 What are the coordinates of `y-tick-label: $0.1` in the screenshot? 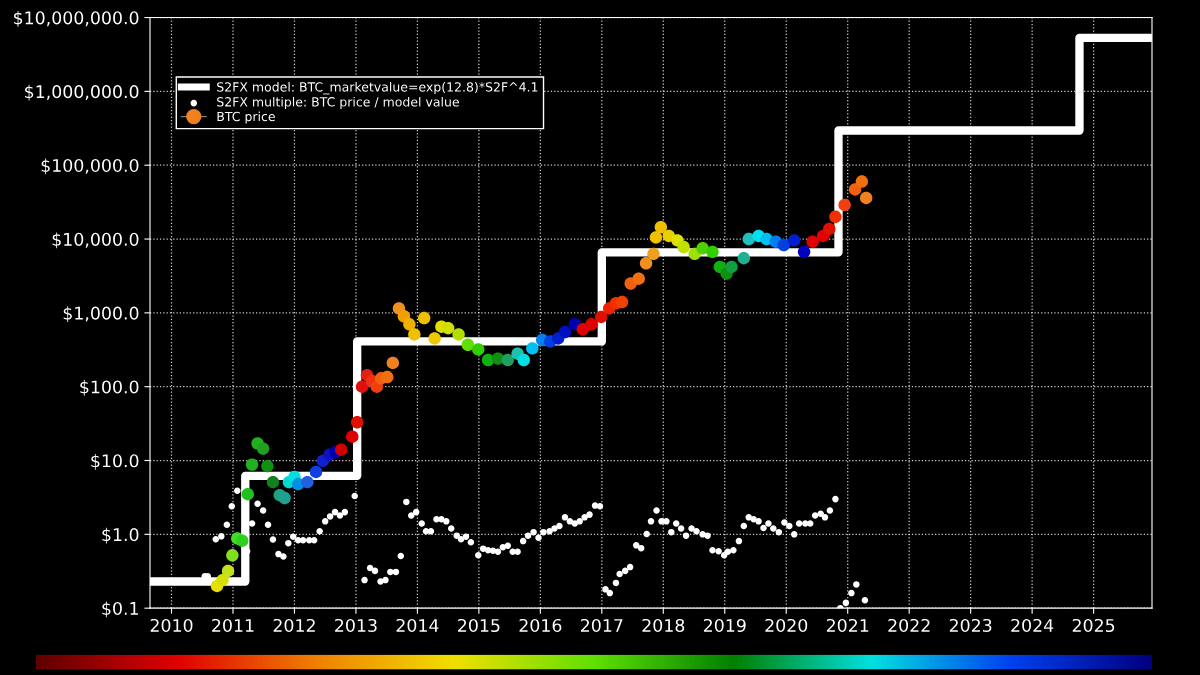 It's located at (120, 609).